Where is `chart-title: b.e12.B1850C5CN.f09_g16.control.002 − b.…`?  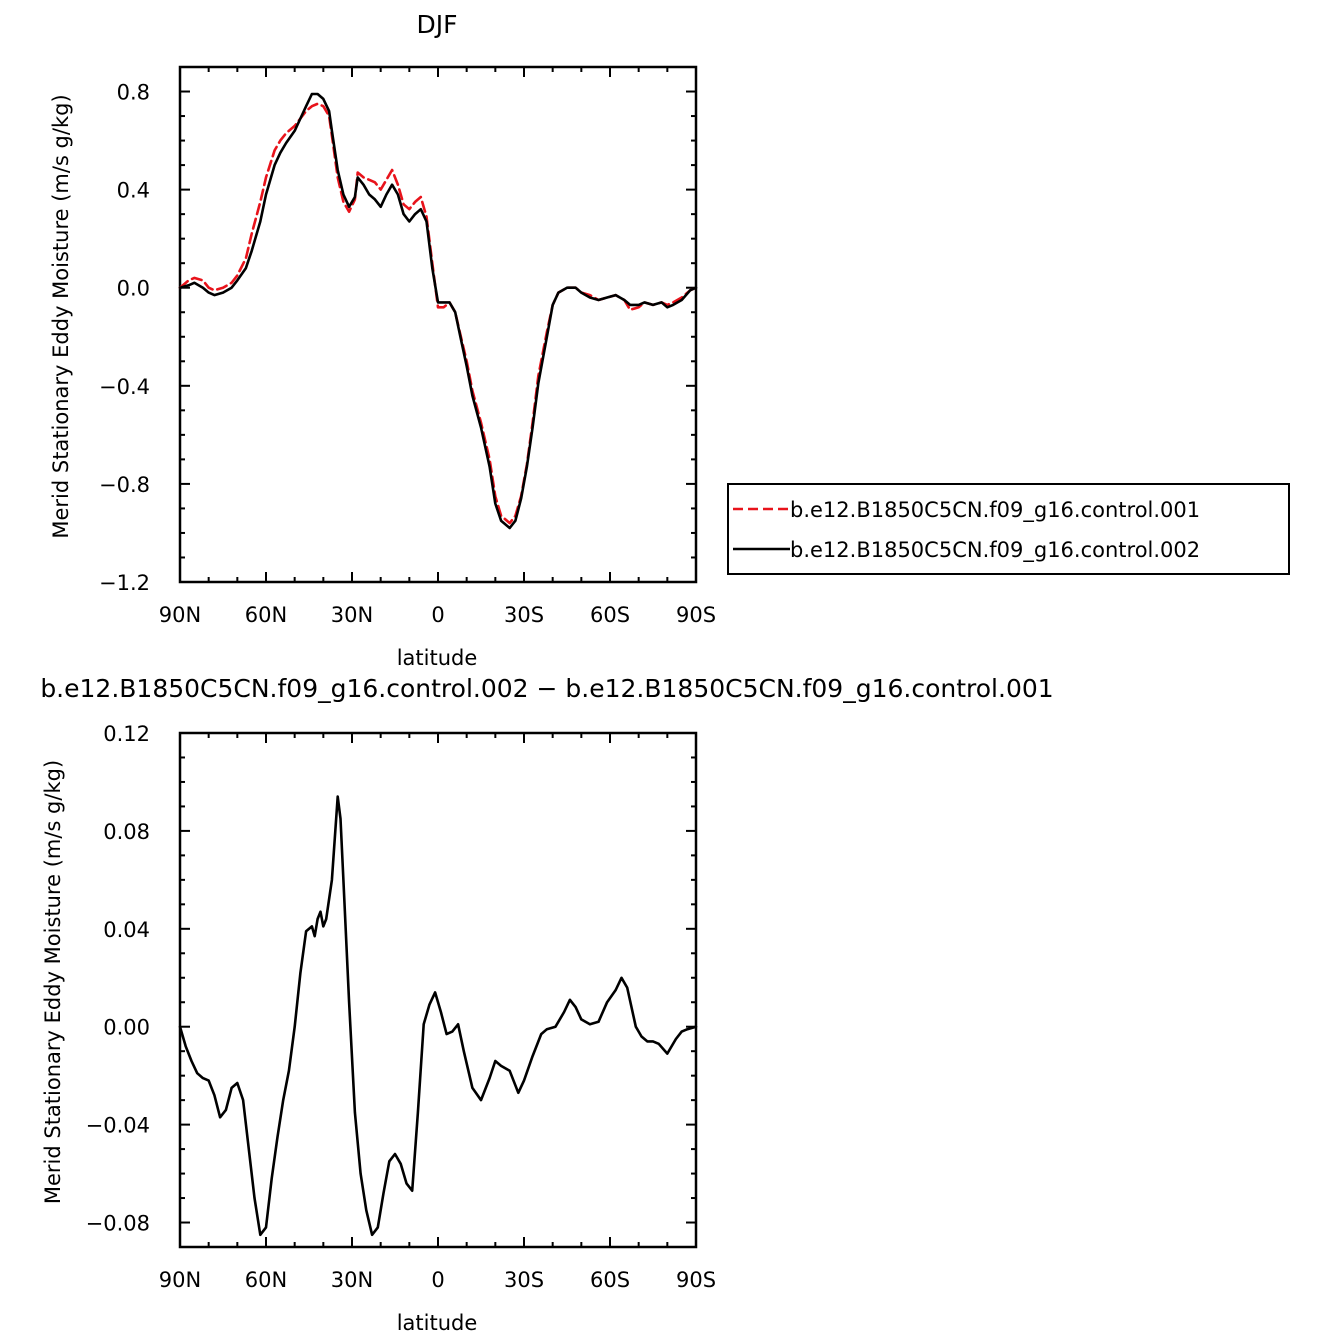 chart-title: b.e12.B1850C5CN.f09_g16.control.002 − b.… is located at coordinates (546, 688).